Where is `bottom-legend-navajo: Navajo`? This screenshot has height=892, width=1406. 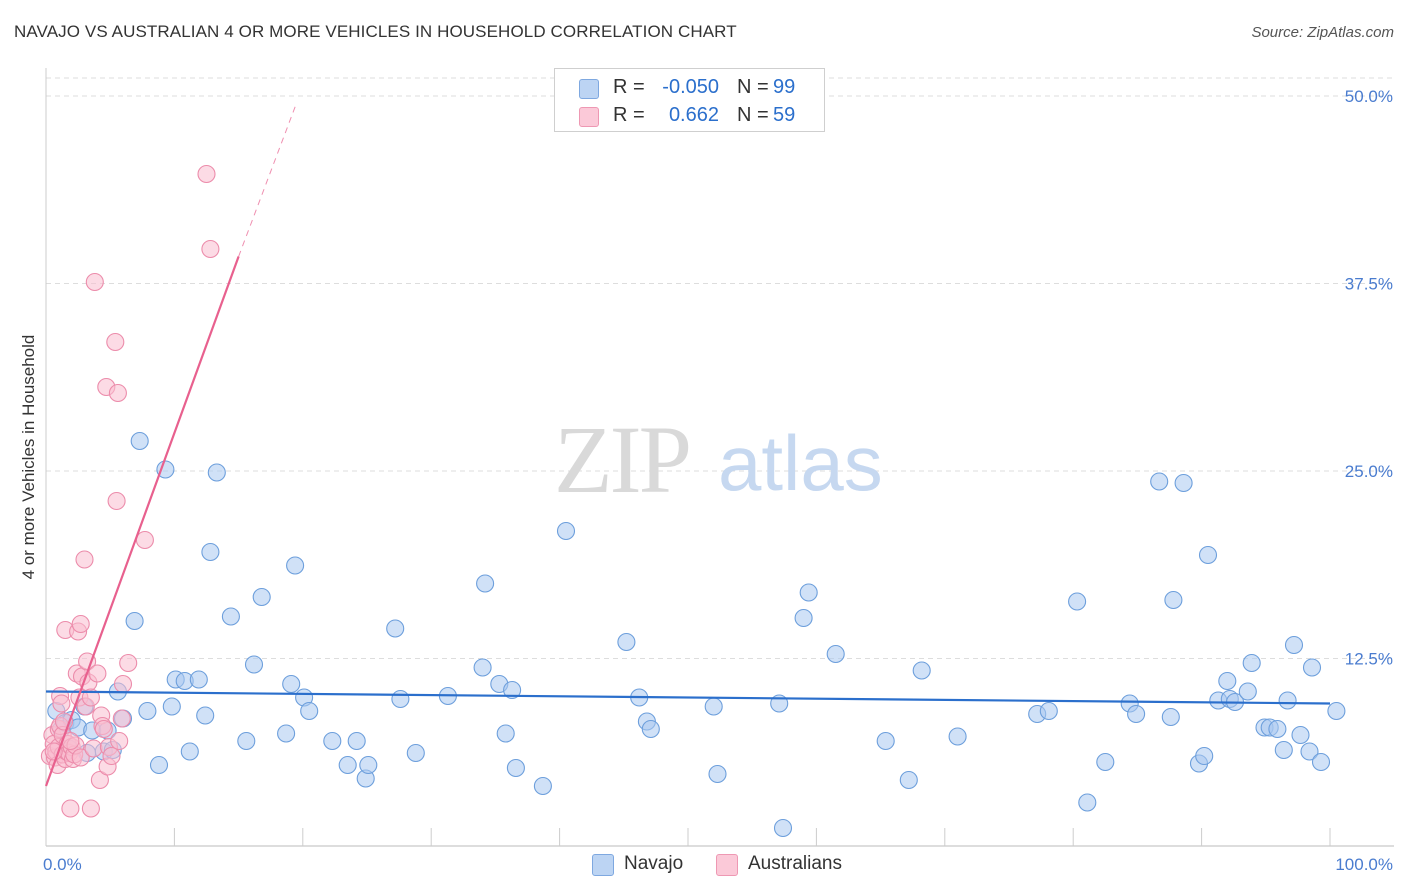
bottom-legend-navajo: Navajo is located at coordinates (647, 864).